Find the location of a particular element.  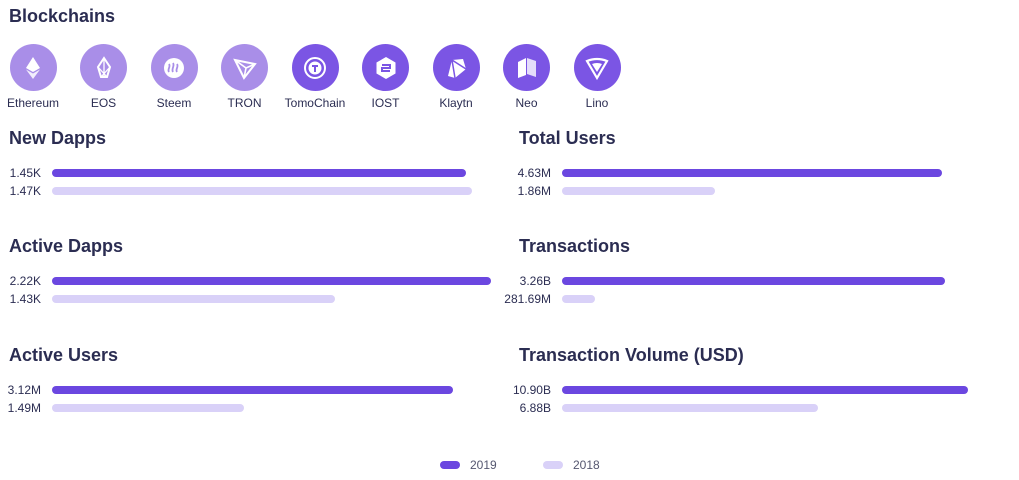

panel-title: Transactions is located at coordinates (575, 246).